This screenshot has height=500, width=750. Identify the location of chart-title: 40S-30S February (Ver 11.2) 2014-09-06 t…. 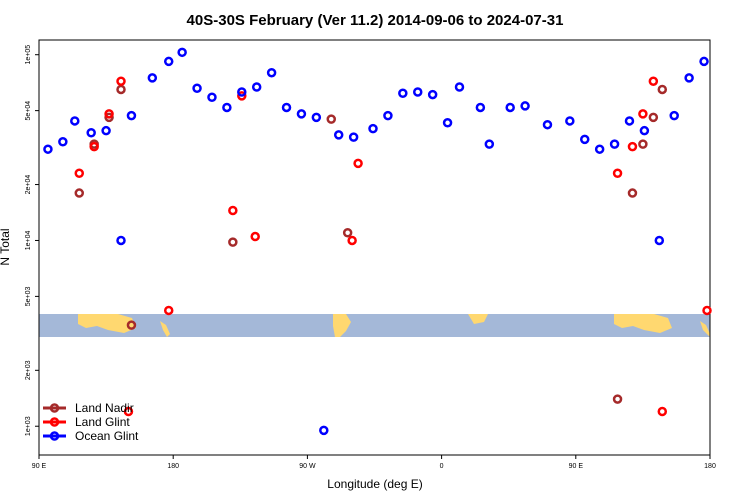
(375, 20).